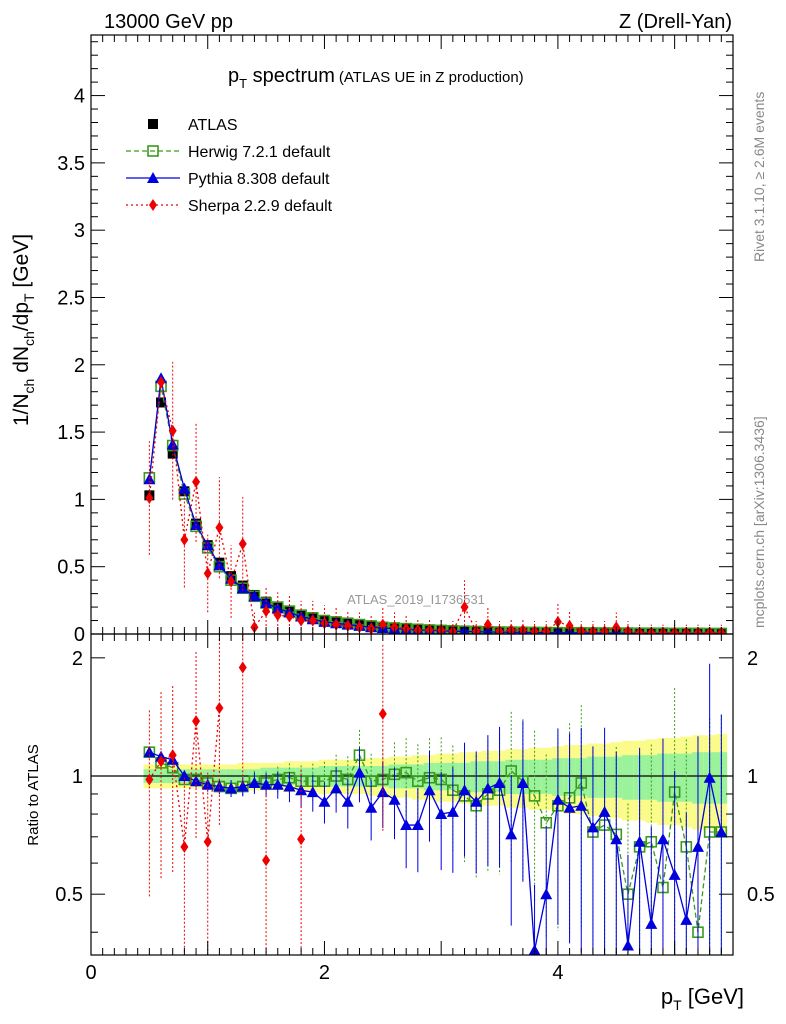  What do you see at coordinates (161, 402) in the screenshot?
I see `atlas-marker` at bounding box center [161, 402].